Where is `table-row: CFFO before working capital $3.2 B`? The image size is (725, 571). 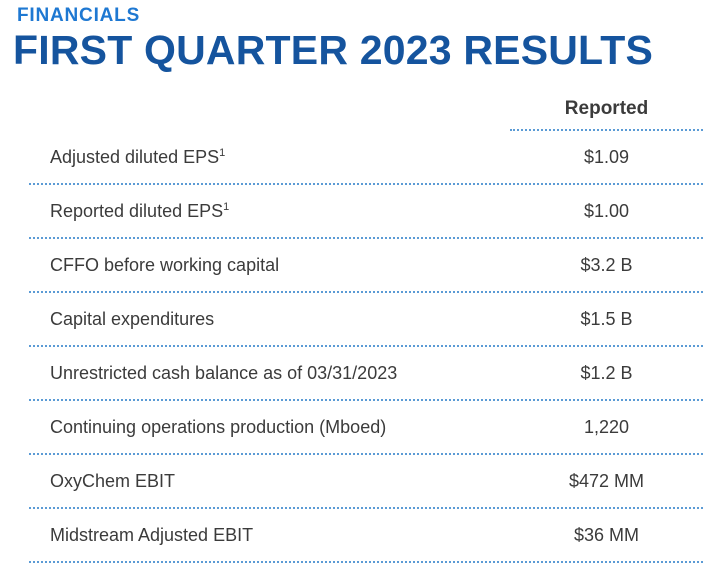
table-row: CFFO before working capital $3.2 B is located at coordinates (366, 266).